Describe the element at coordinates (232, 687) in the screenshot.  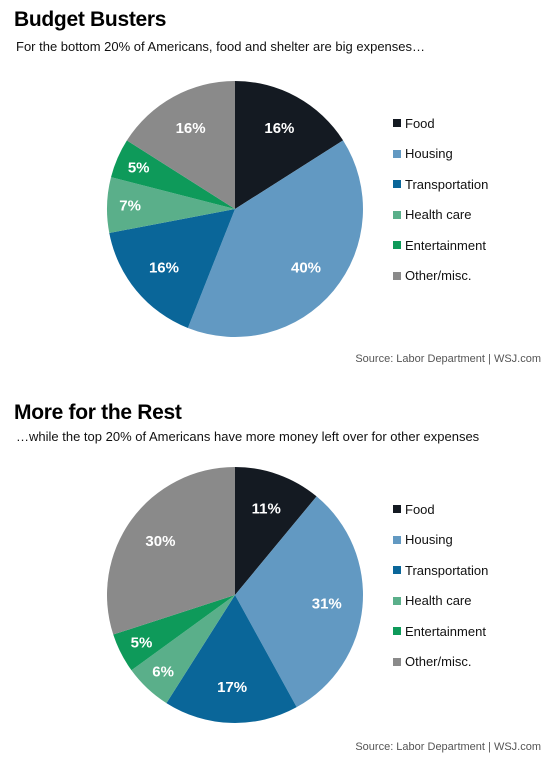
I see `slice-label-transportation: 17%` at that location.